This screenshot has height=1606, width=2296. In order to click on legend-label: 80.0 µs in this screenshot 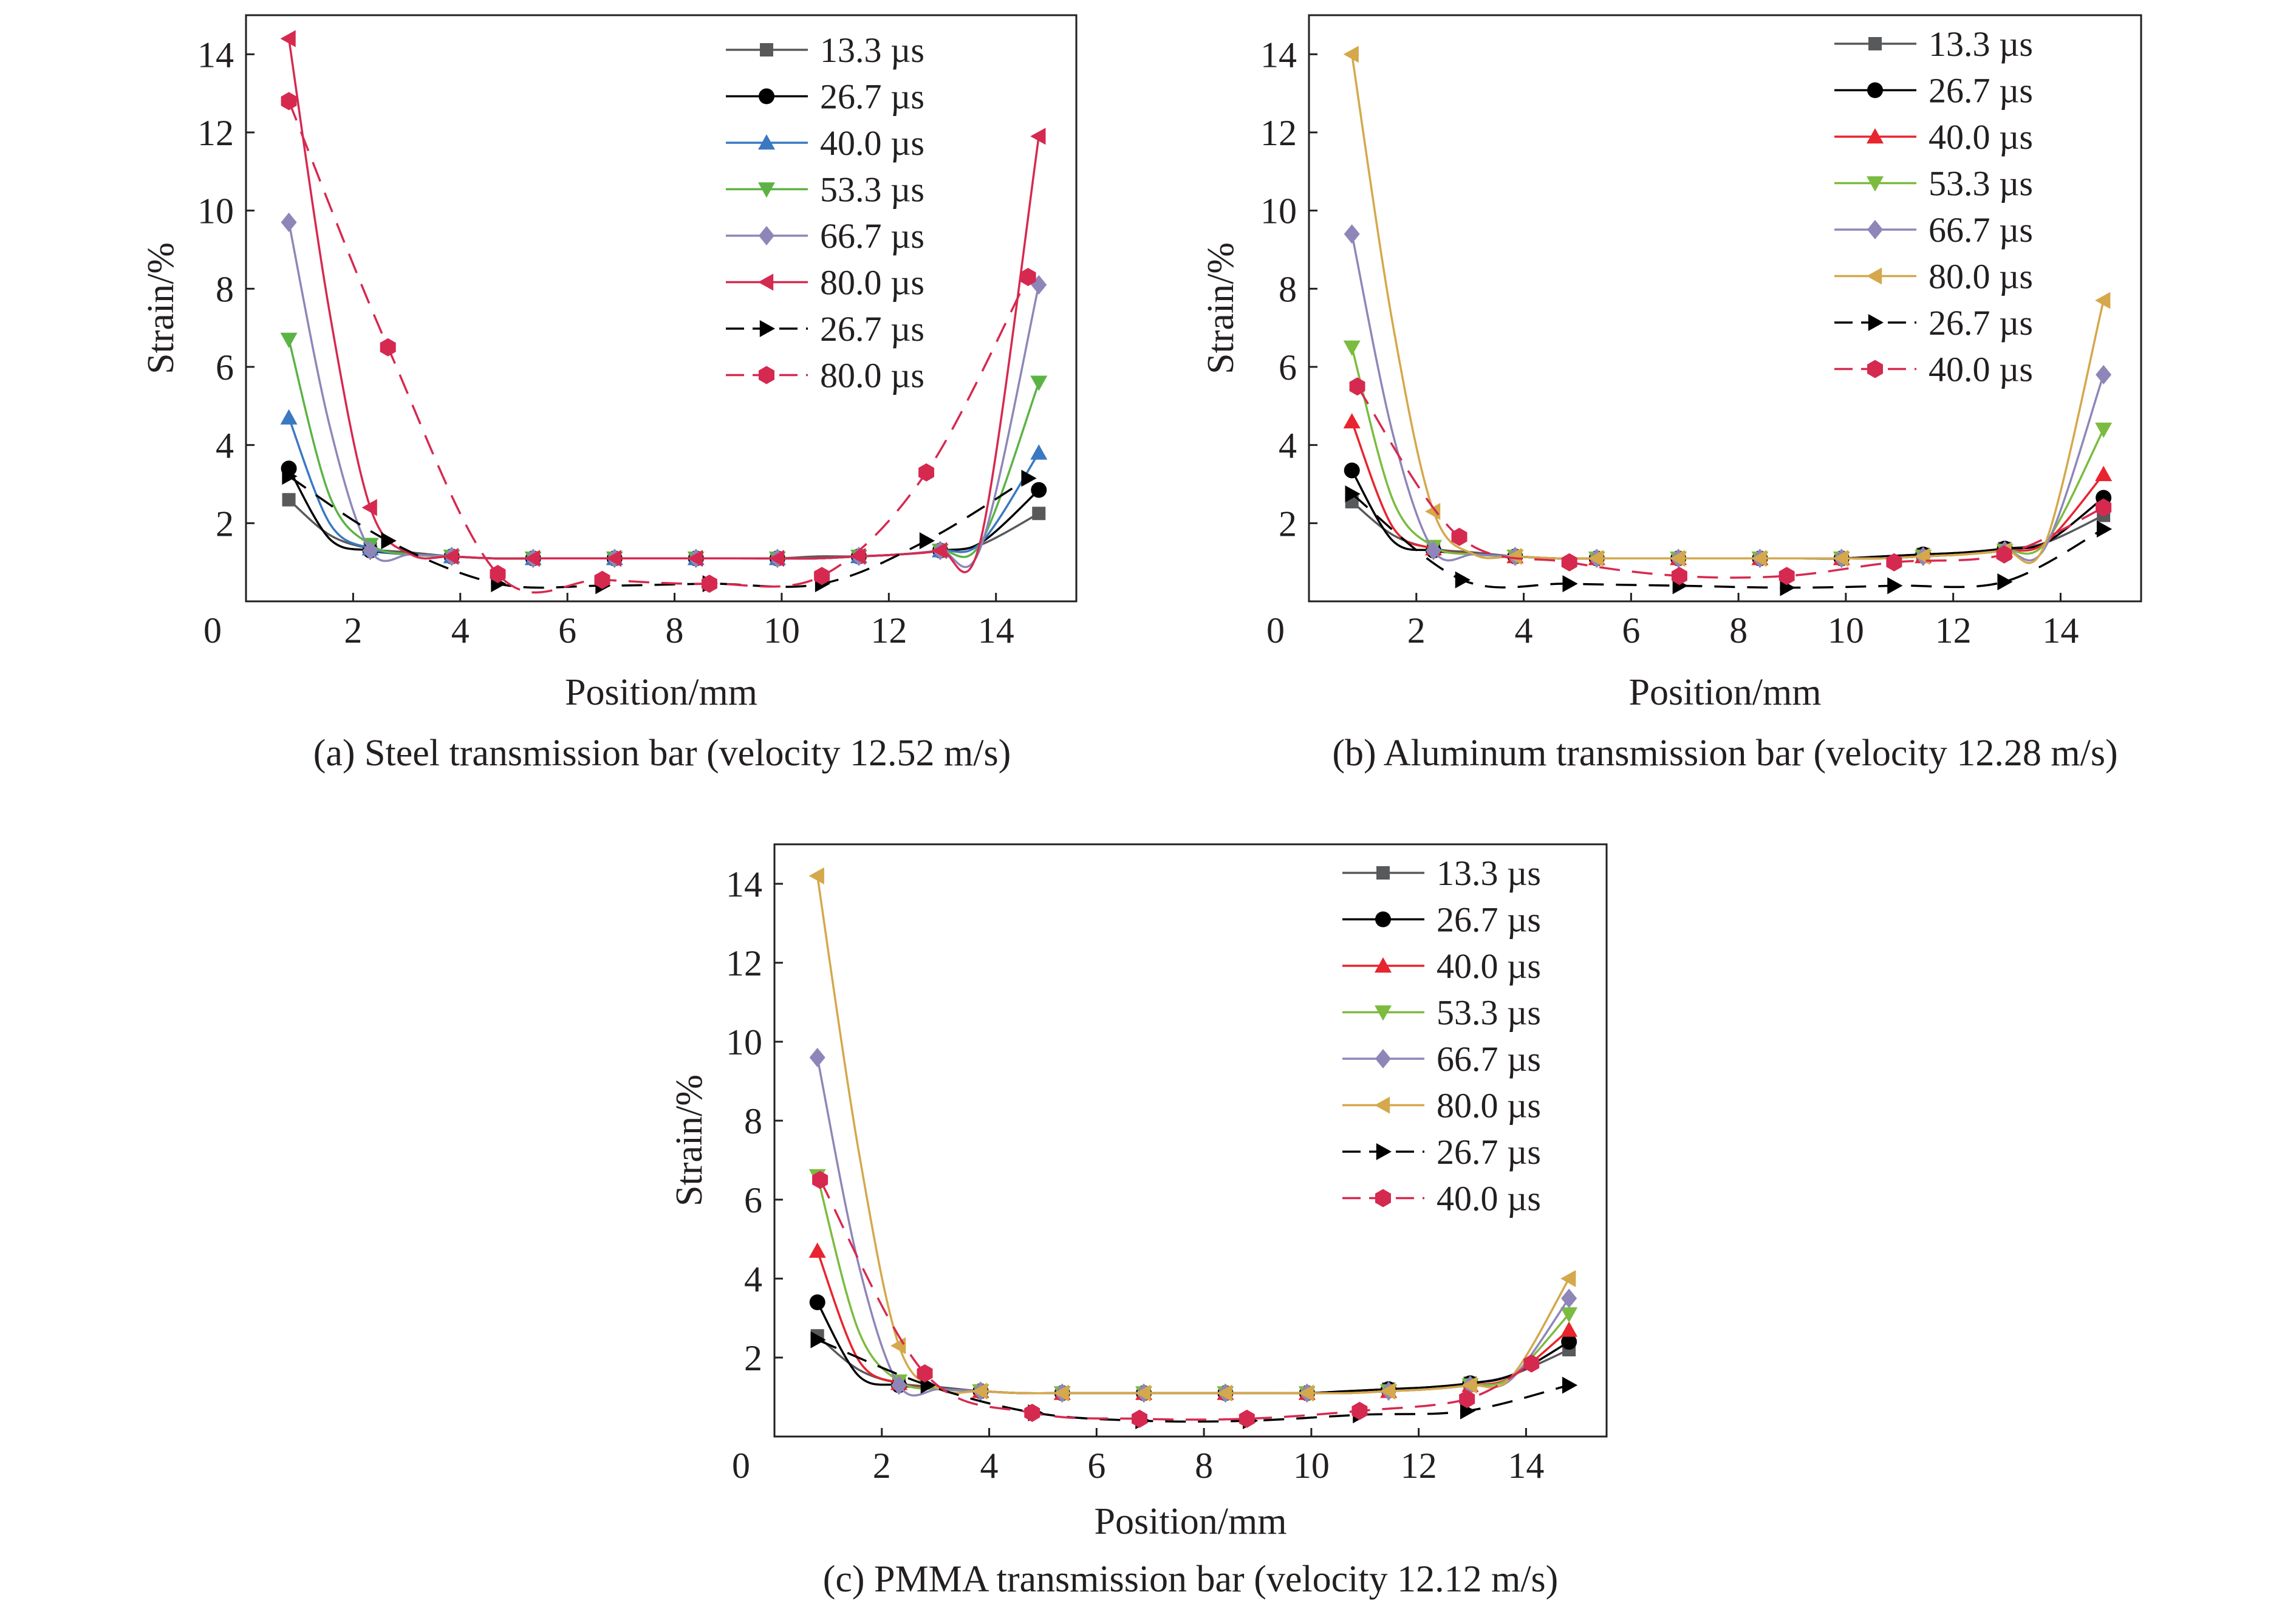, I will do `click(1981, 276)`.